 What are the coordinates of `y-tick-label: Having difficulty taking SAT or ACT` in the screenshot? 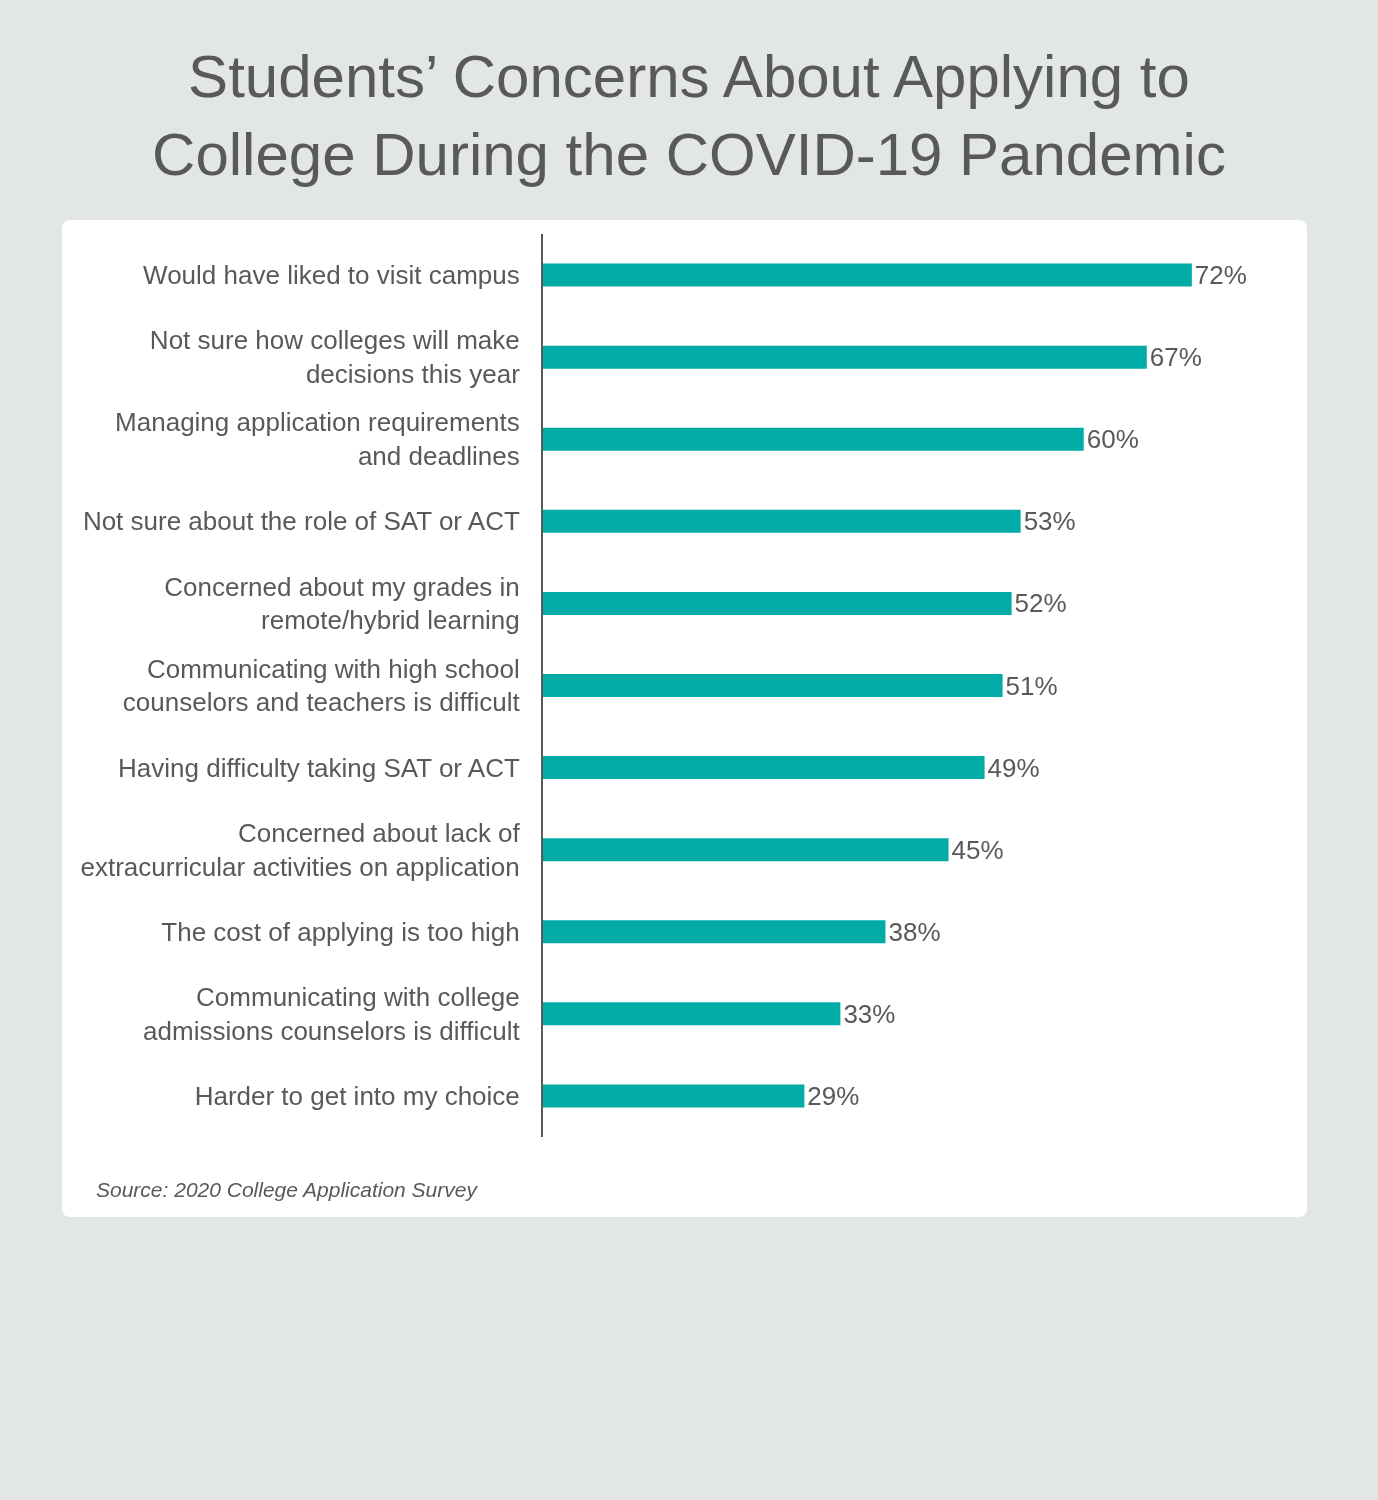 It's located at (319, 767).